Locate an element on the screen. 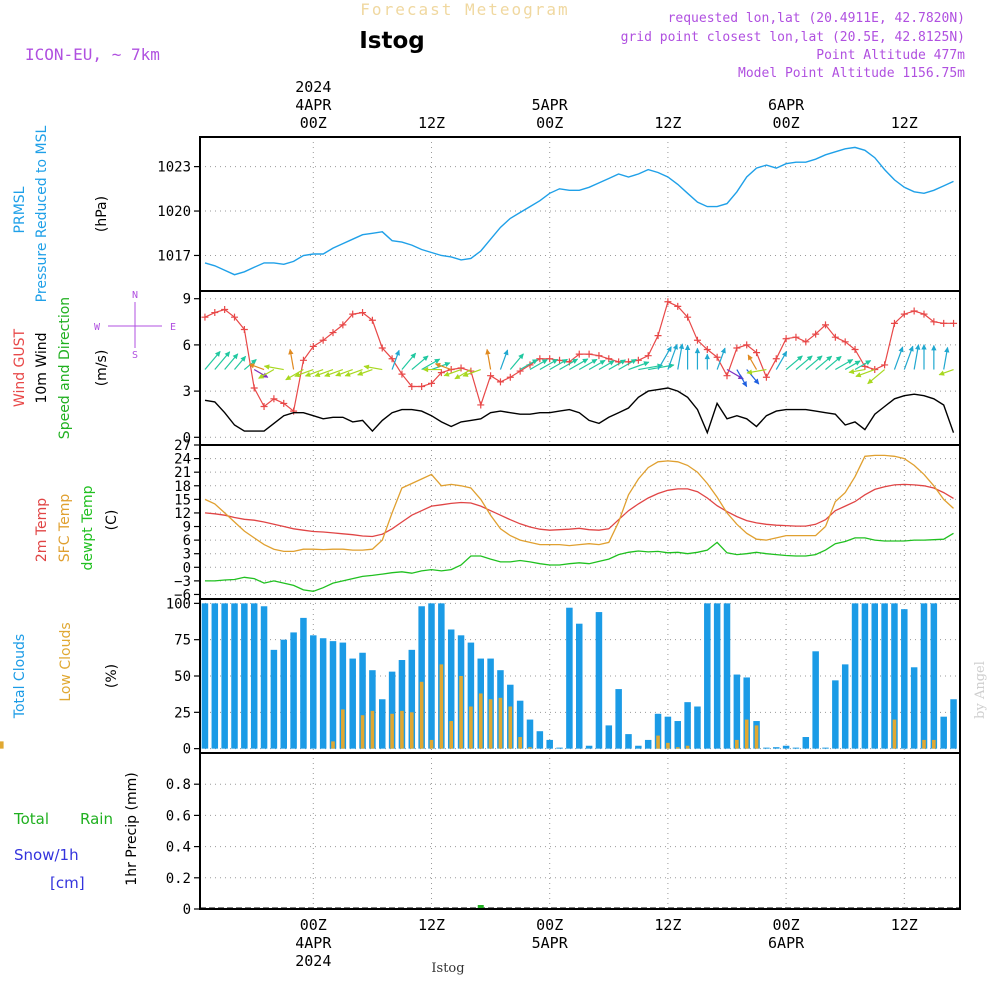 This screenshot has height=1000, width=1000. pressure-label-1: PRMSL is located at coordinates (20, 209).